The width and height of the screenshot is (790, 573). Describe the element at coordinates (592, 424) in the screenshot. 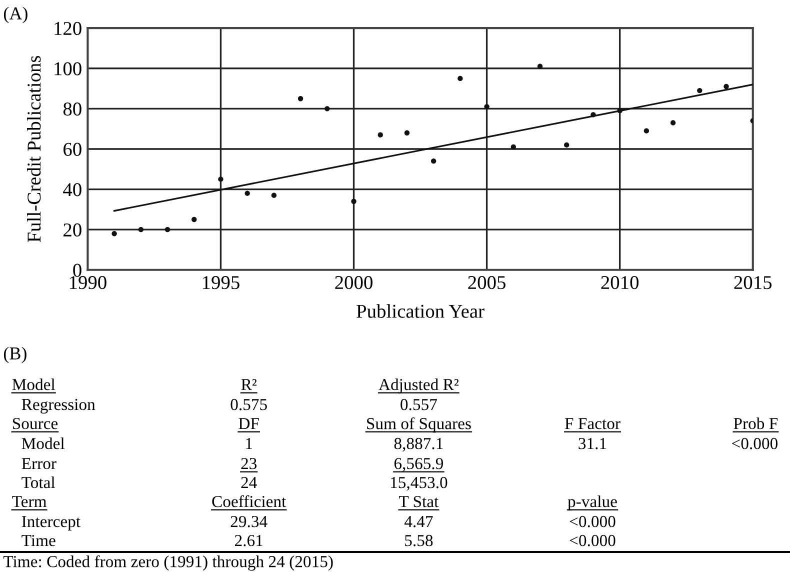

I see `text: F Factor` at that location.